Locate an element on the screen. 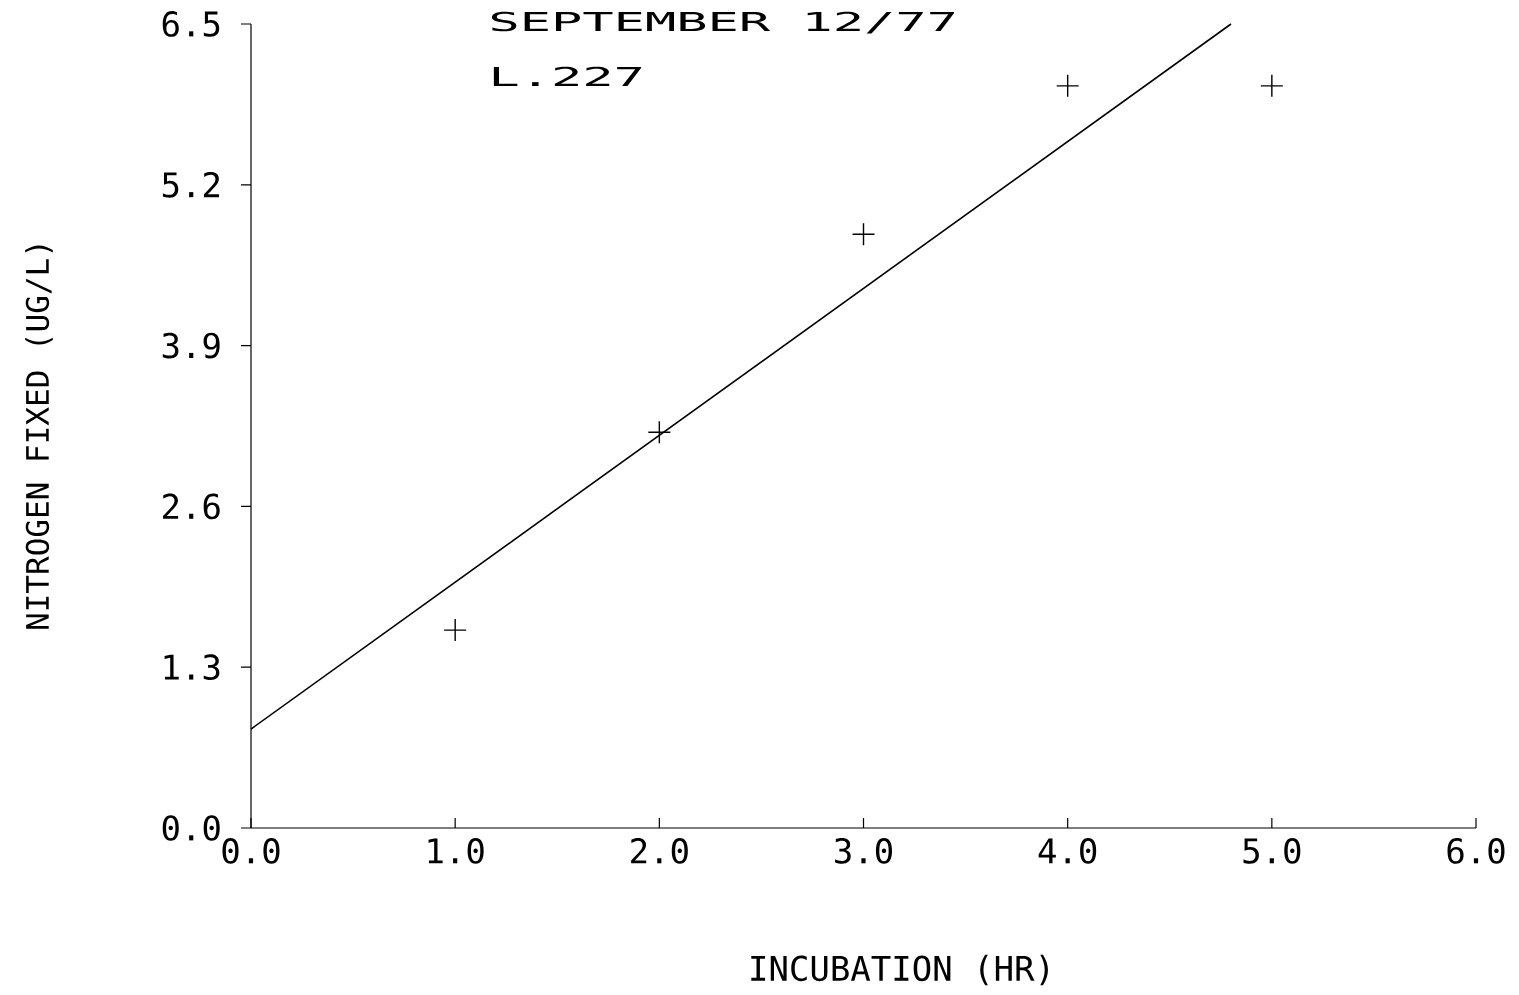  x-tick-label: 6.0 is located at coordinates (1476, 851).